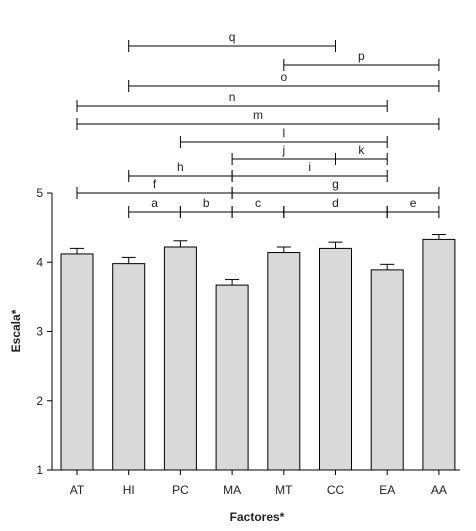  Describe the element at coordinates (180, 167) in the screenshot. I see `bracket-label-h: h` at that location.